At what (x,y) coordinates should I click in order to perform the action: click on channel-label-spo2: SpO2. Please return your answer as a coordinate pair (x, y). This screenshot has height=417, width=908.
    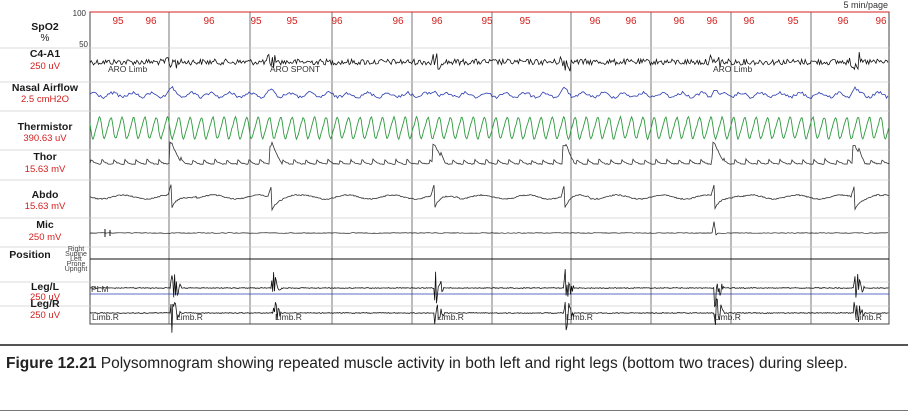
    Looking at the image, I should click on (45, 27).